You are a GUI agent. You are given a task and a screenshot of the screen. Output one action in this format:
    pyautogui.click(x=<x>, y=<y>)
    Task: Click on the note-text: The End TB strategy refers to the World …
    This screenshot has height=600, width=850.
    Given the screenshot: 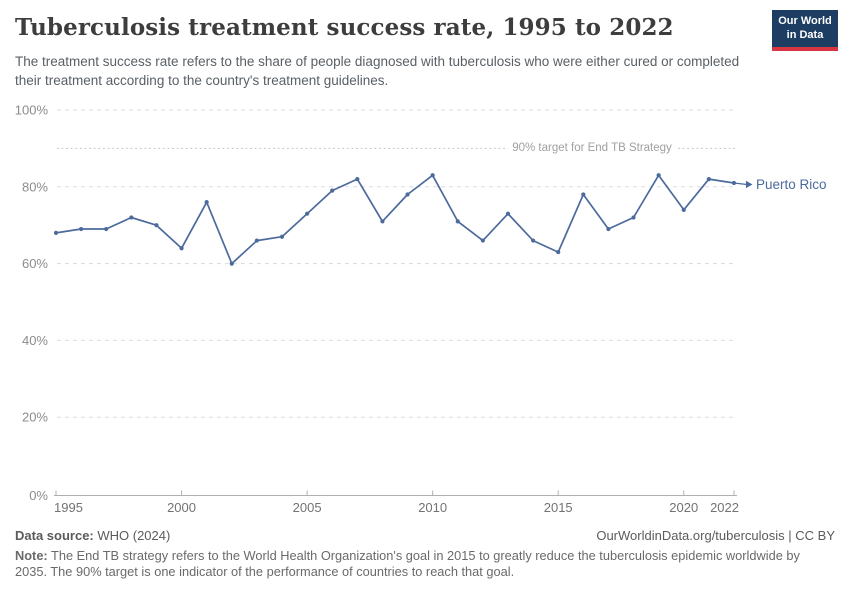 What is the action you would take?
    pyautogui.click(x=407, y=563)
    